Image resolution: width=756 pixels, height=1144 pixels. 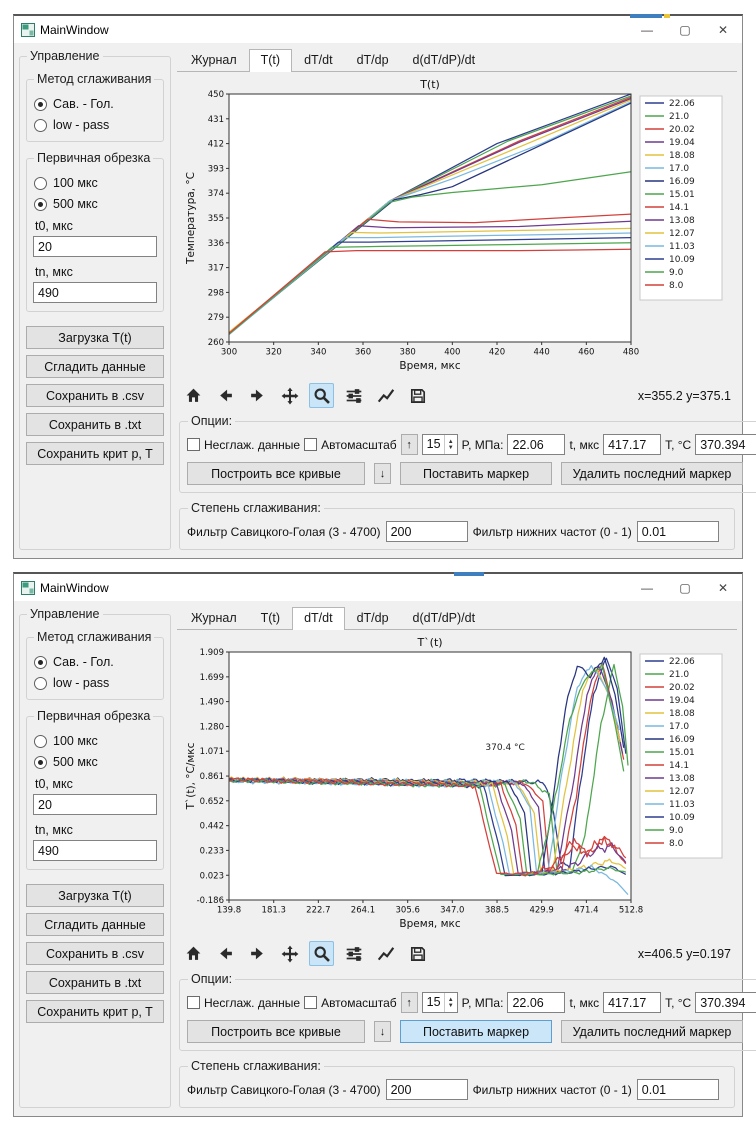 What do you see at coordinates (497, 353) in the screenshot?
I see `svg-text: 420` at bounding box center [497, 353].